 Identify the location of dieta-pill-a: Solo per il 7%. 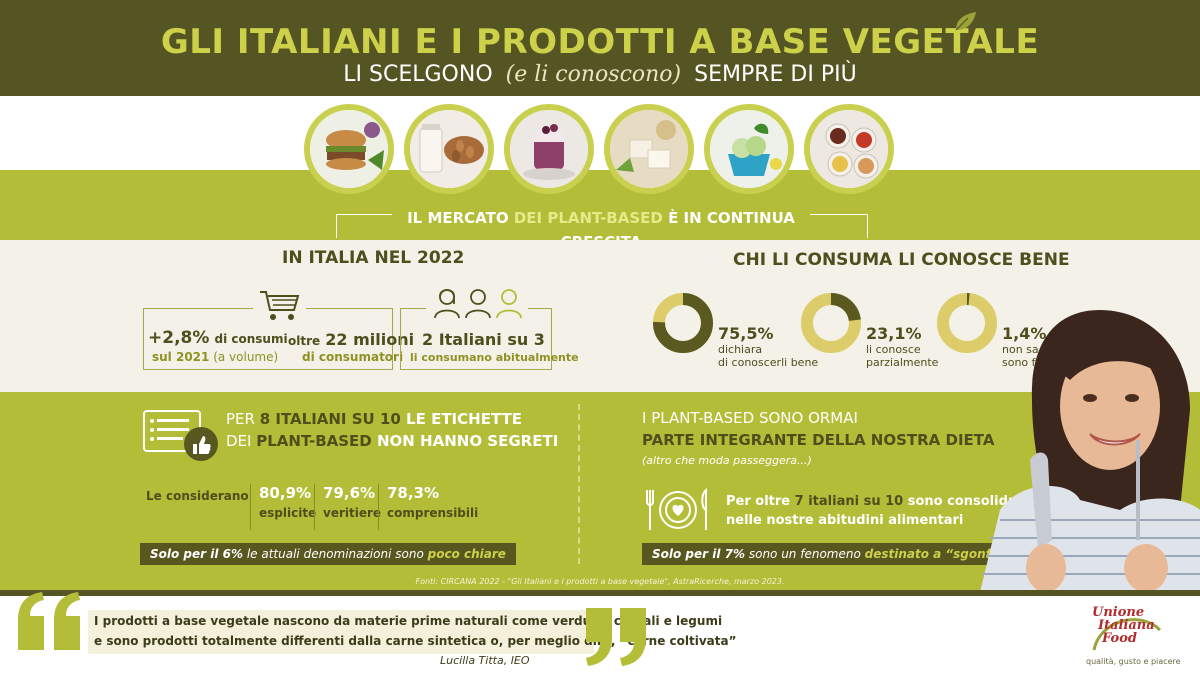
(699, 554).